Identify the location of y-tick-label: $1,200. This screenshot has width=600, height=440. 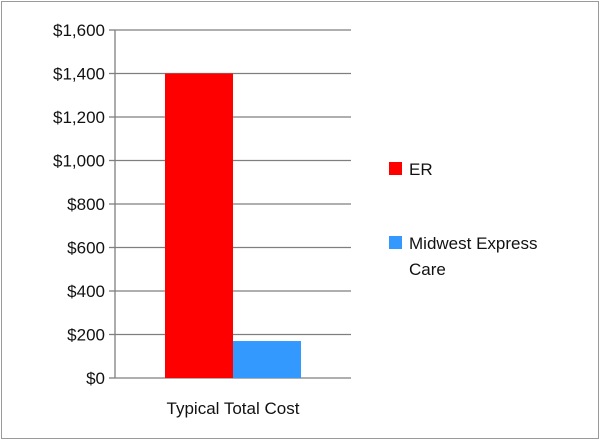
(79, 117).